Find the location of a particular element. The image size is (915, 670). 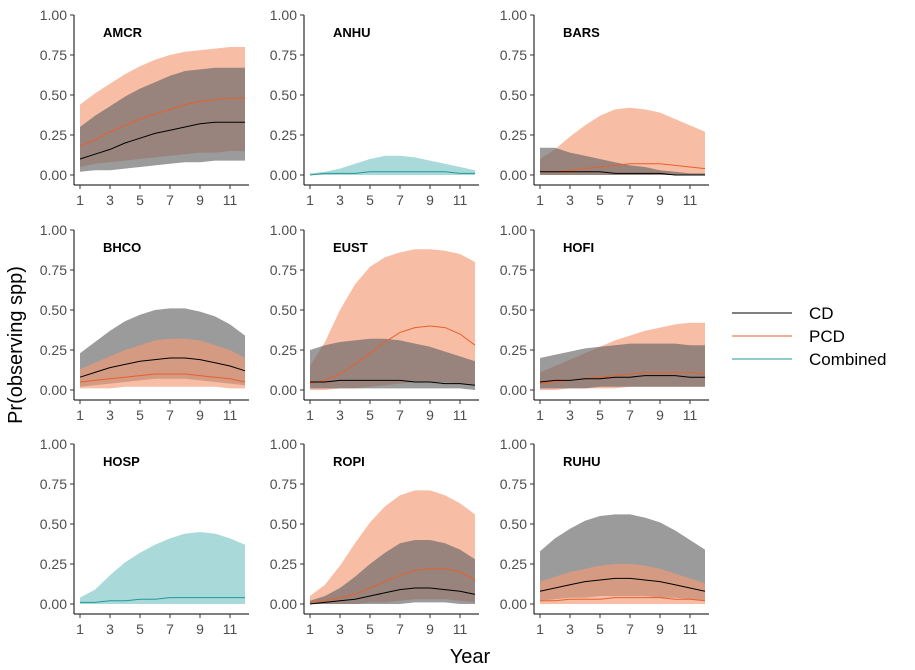

panel-amcr: 0.00 0.25 0.50 0.75 1.00 1 3 5 7 9 11 AMCR is located at coordinates (144, 107).